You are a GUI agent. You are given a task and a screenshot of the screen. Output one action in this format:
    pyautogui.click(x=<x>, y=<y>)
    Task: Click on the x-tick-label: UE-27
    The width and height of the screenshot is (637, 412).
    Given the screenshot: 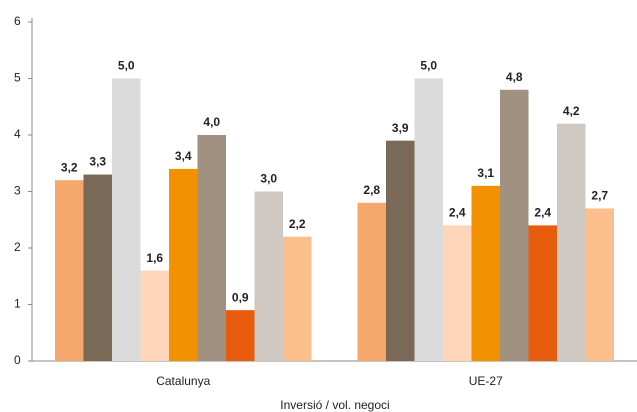 What is the action you would take?
    pyautogui.click(x=486, y=381)
    